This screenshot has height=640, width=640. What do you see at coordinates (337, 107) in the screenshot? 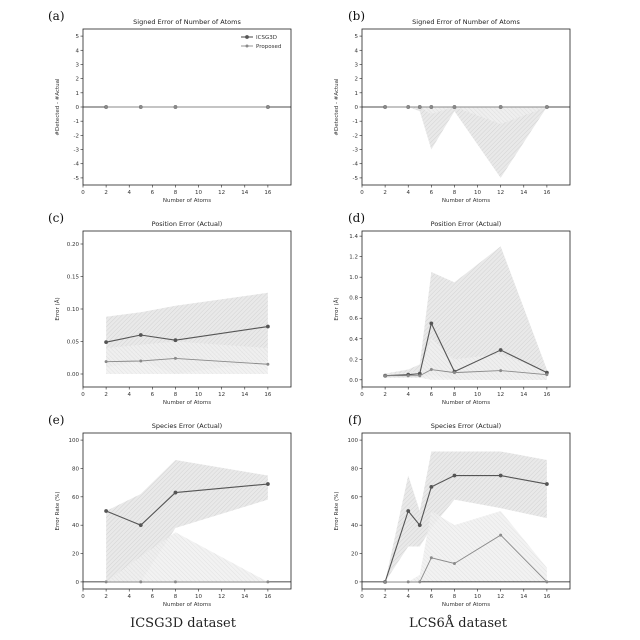
I see `y-axis-label: #Detected - #Actual` at bounding box center [337, 107].